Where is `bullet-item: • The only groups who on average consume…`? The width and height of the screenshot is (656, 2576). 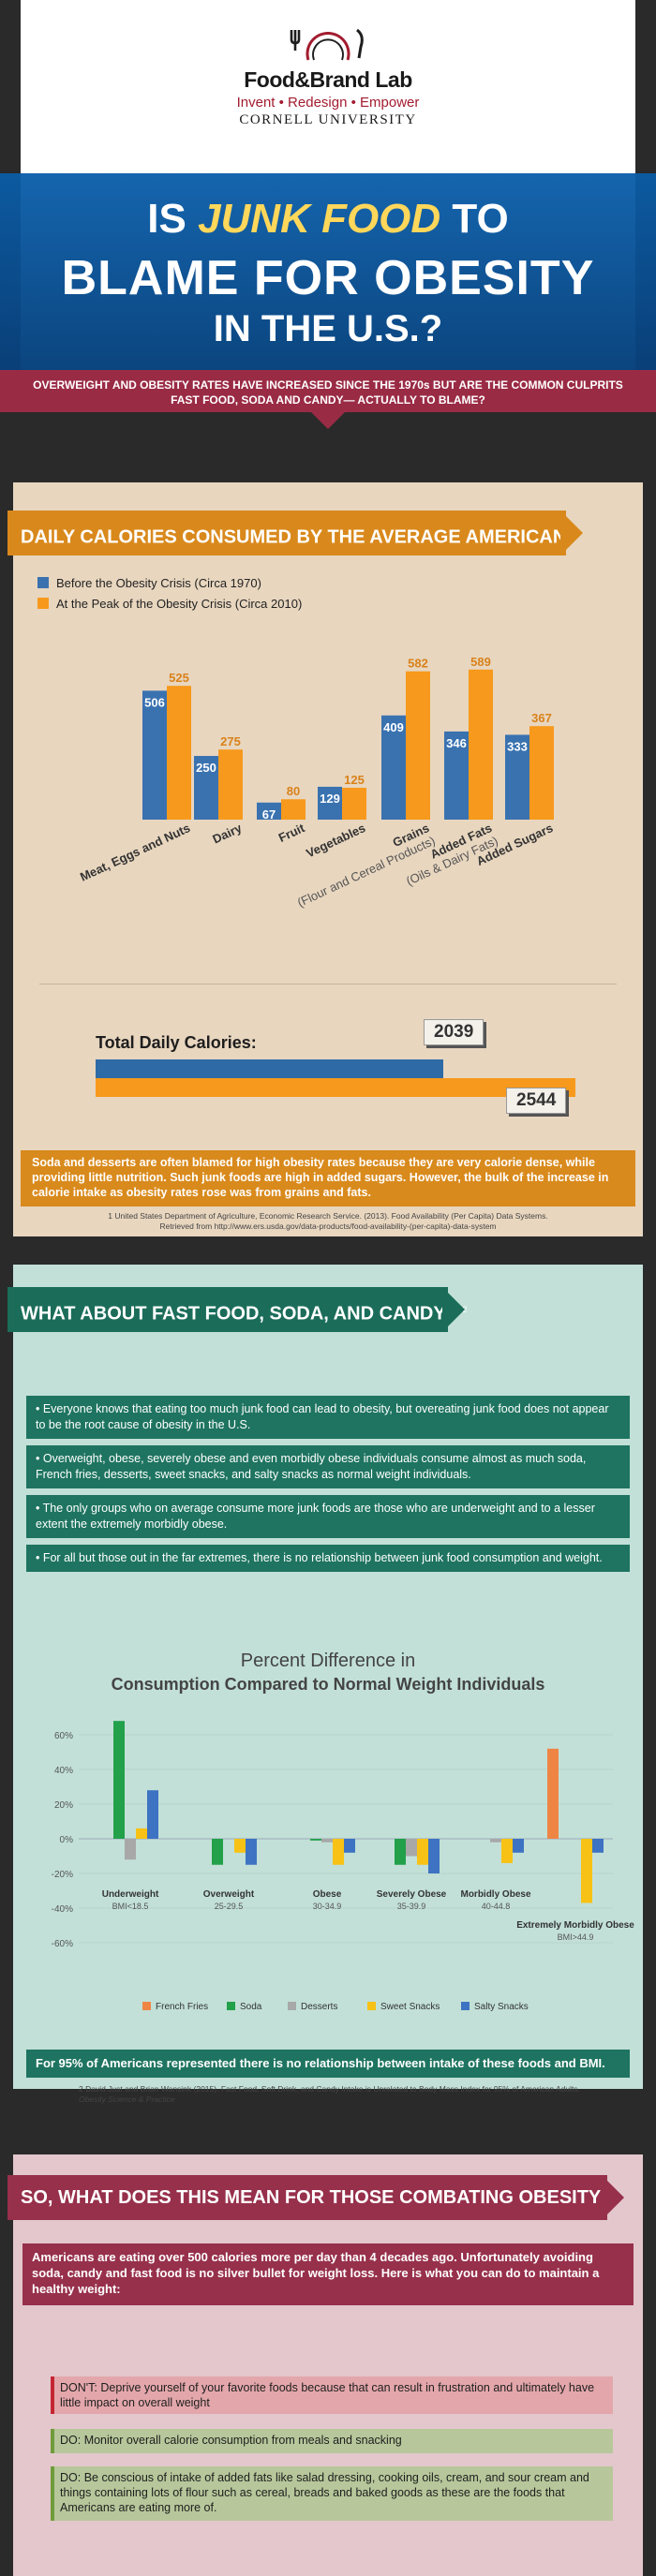 bullet-item: • The only groups who on average consume… is located at coordinates (328, 1517).